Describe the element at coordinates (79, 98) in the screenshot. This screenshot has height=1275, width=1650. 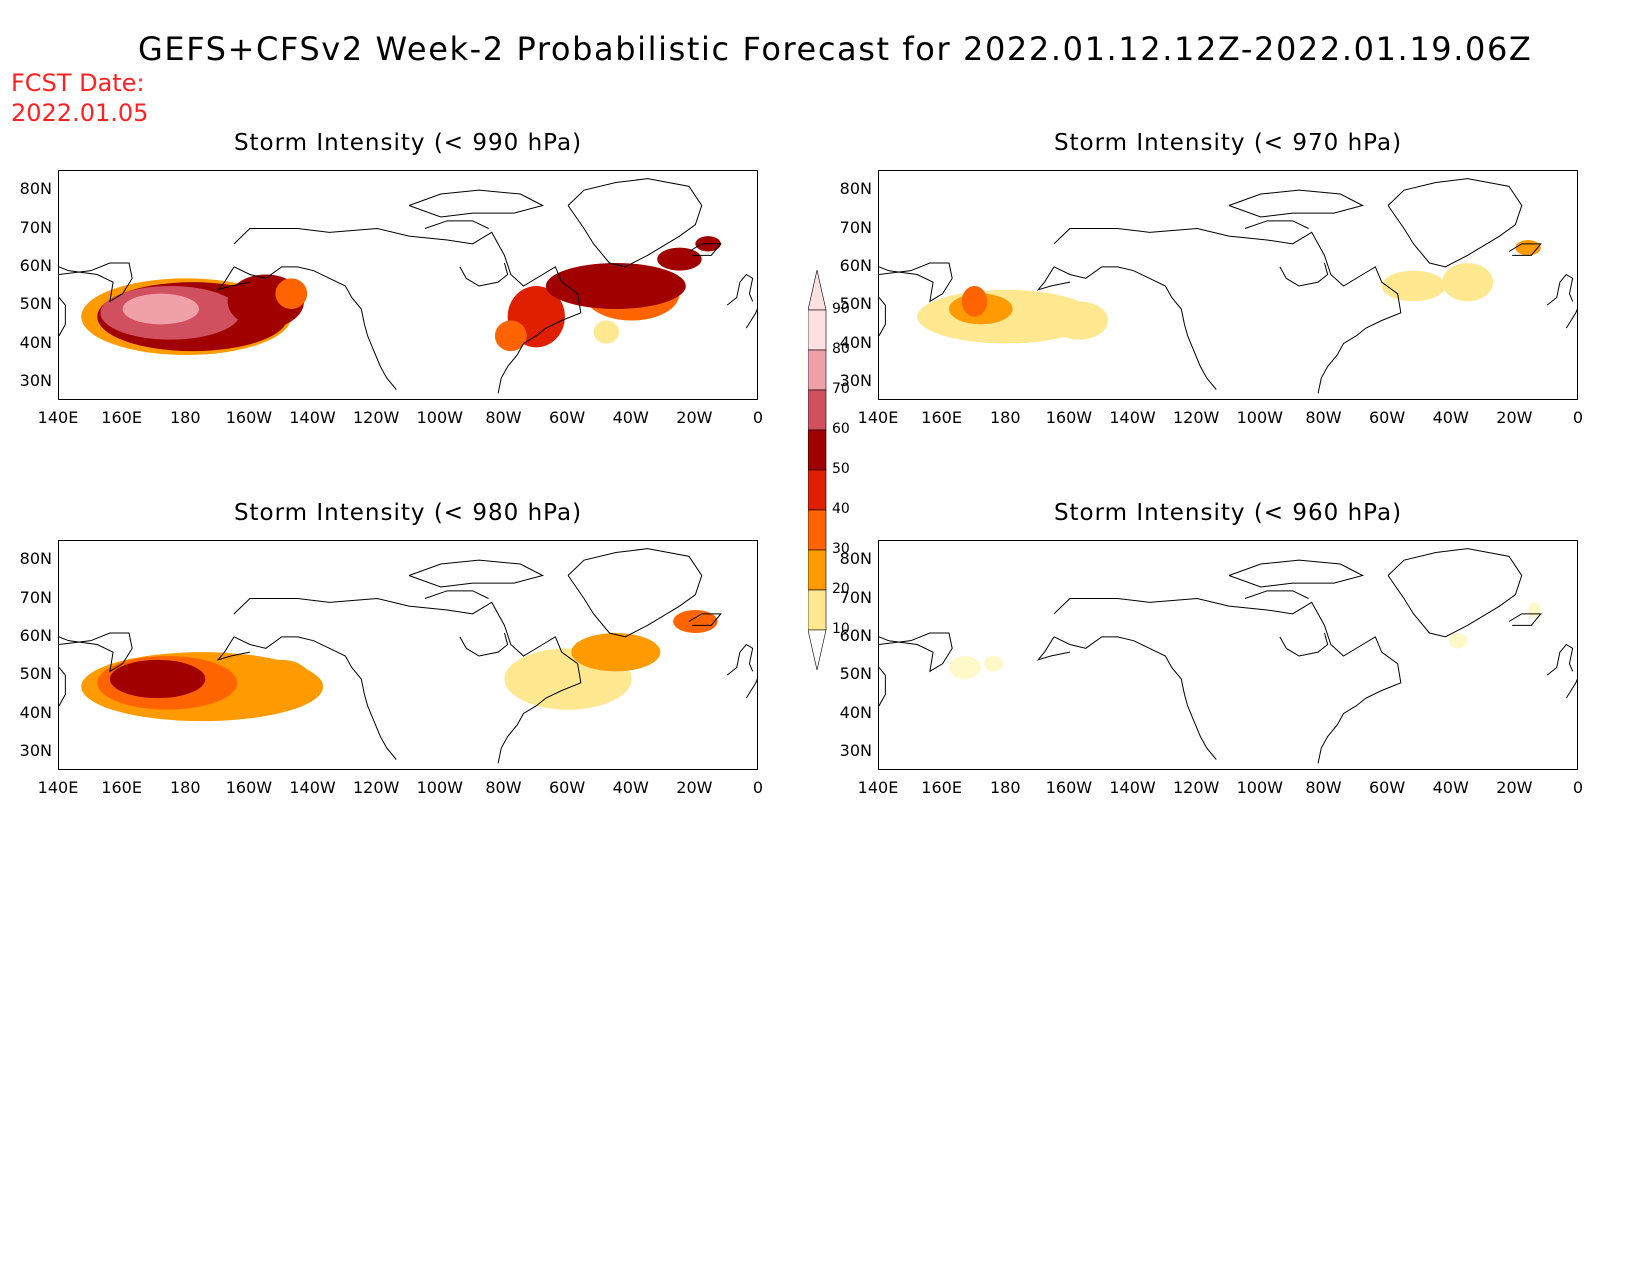
I see `forecast-date-label: FCST Date: 2022.01.05` at that location.